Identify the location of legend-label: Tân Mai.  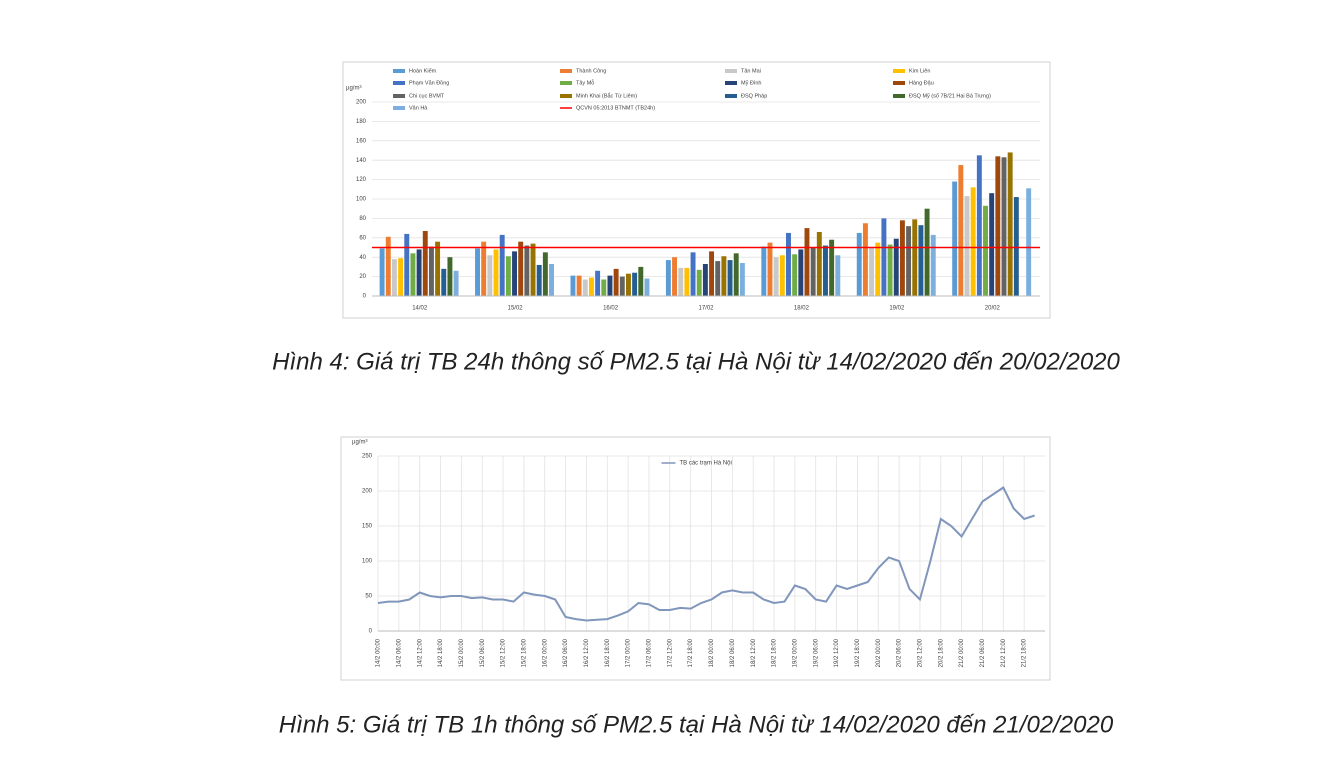
(751, 71).